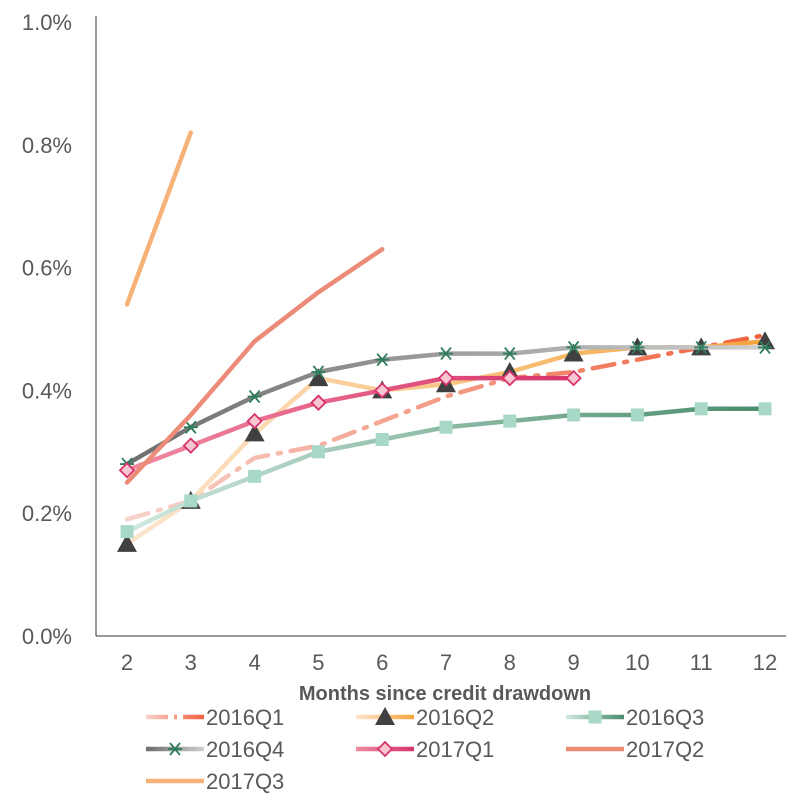 Image resolution: width=792 pixels, height=801 pixels. Describe the element at coordinates (47, 22) in the screenshot. I see `y-tick-label: 1.0%` at that location.